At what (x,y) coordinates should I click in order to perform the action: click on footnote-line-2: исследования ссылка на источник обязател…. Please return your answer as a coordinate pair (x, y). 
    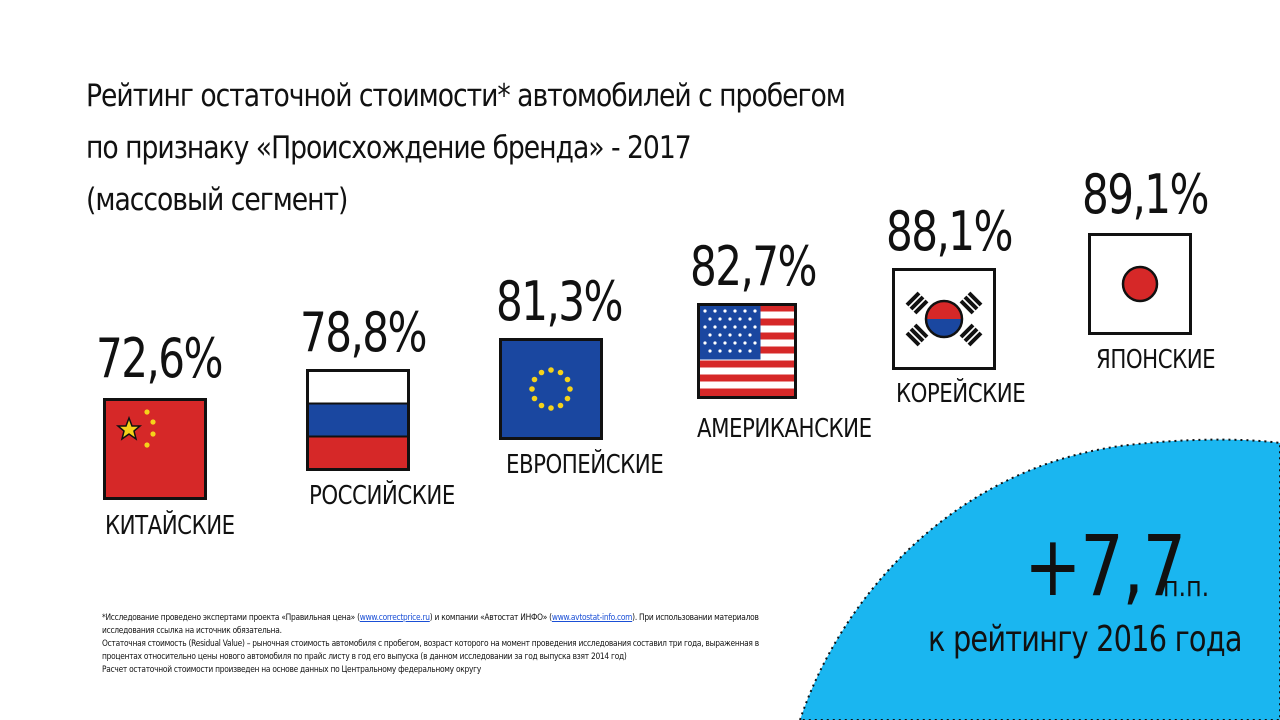
    Looking at the image, I should click on (192, 631).